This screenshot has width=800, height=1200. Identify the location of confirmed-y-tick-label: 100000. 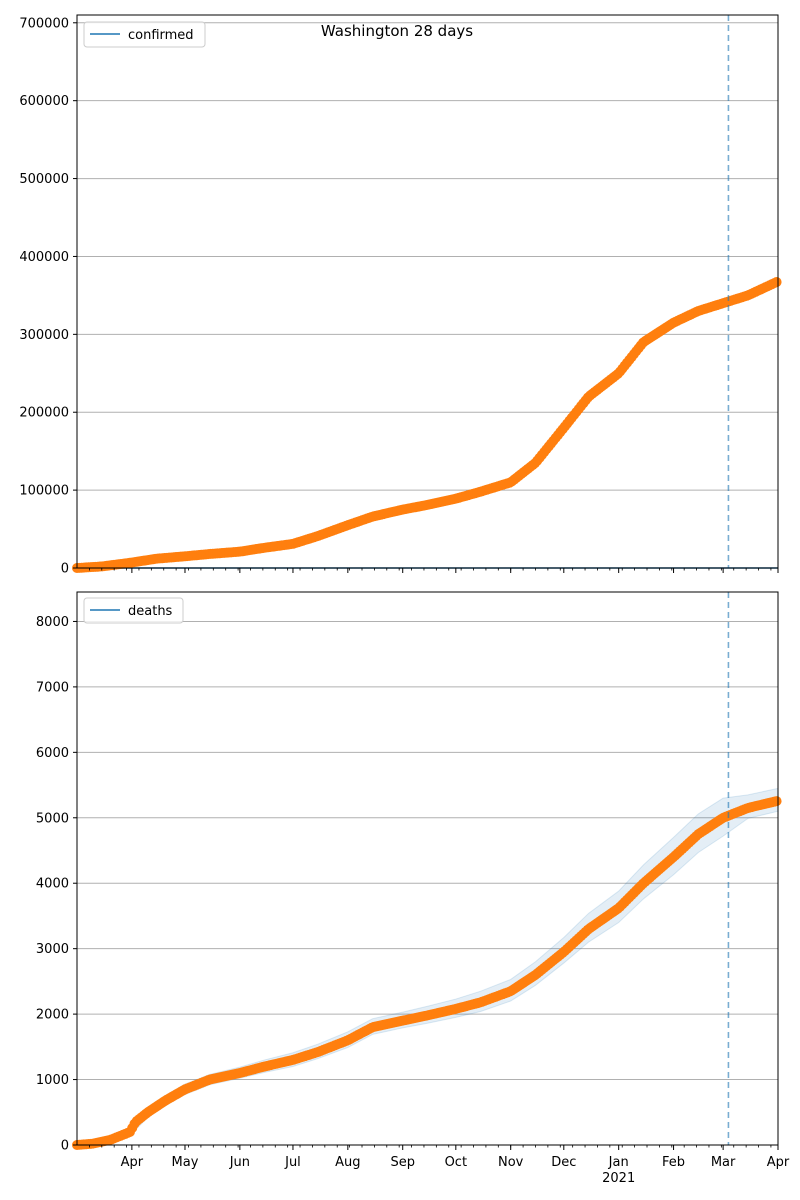
(44, 491).